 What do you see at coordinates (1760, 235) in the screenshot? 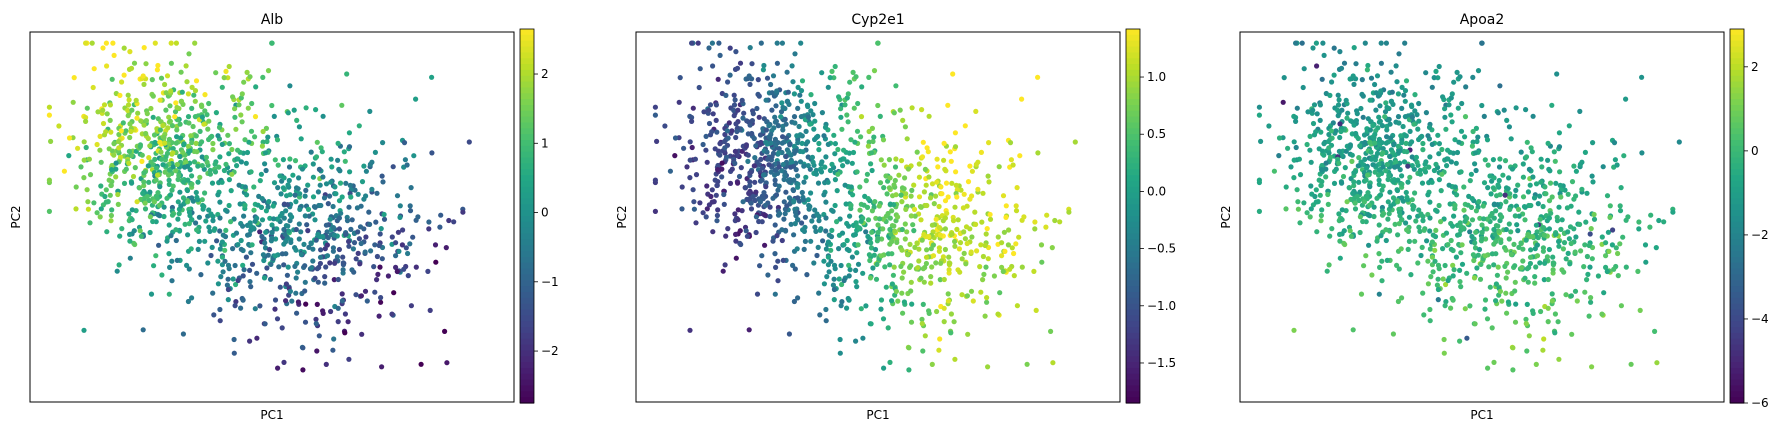
I see `colorbar-tick-label: −2` at bounding box center [1760, 235].